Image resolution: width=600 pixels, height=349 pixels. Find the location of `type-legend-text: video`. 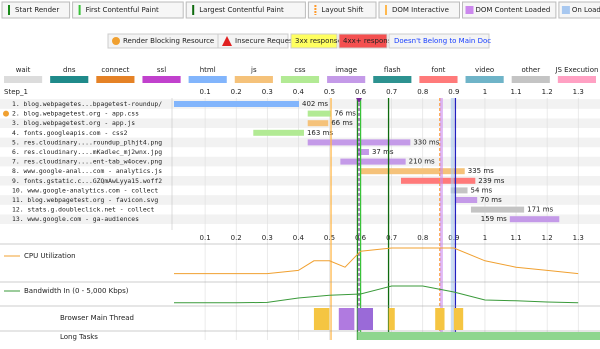

type-legend-text: video is located at coordinates (484, 70).